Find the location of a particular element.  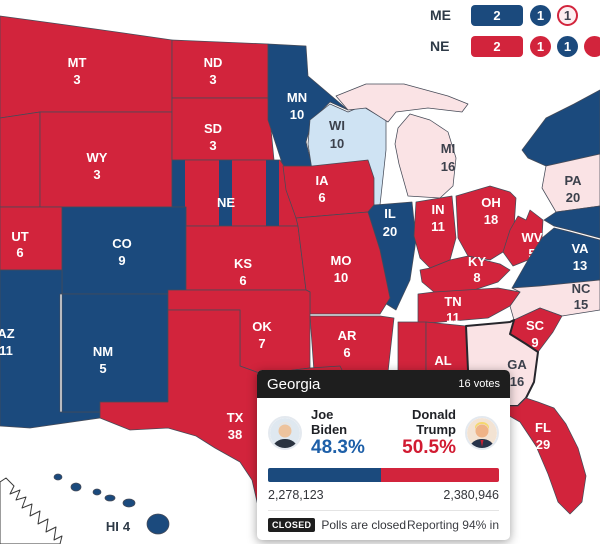

state-nebraska: NE is located at coordinates (235, 193).